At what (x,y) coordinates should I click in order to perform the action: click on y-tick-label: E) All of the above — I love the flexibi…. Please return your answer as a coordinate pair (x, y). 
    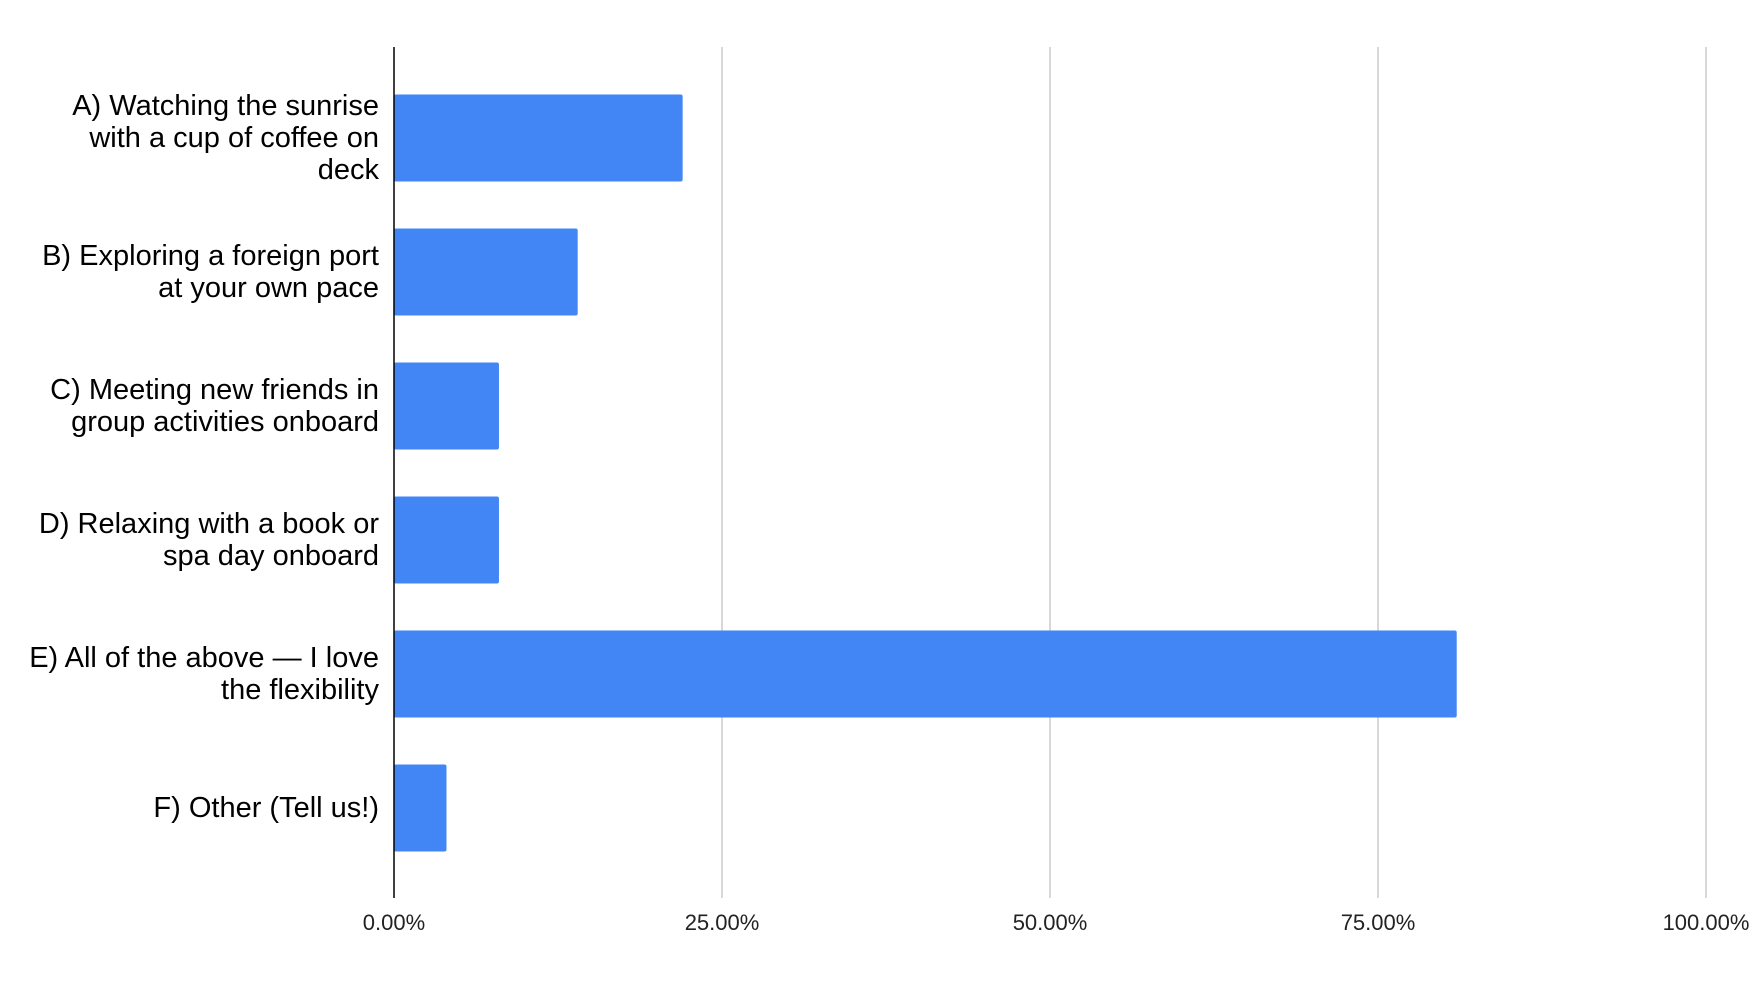
    Looking at the image, I should click on (204, 674).